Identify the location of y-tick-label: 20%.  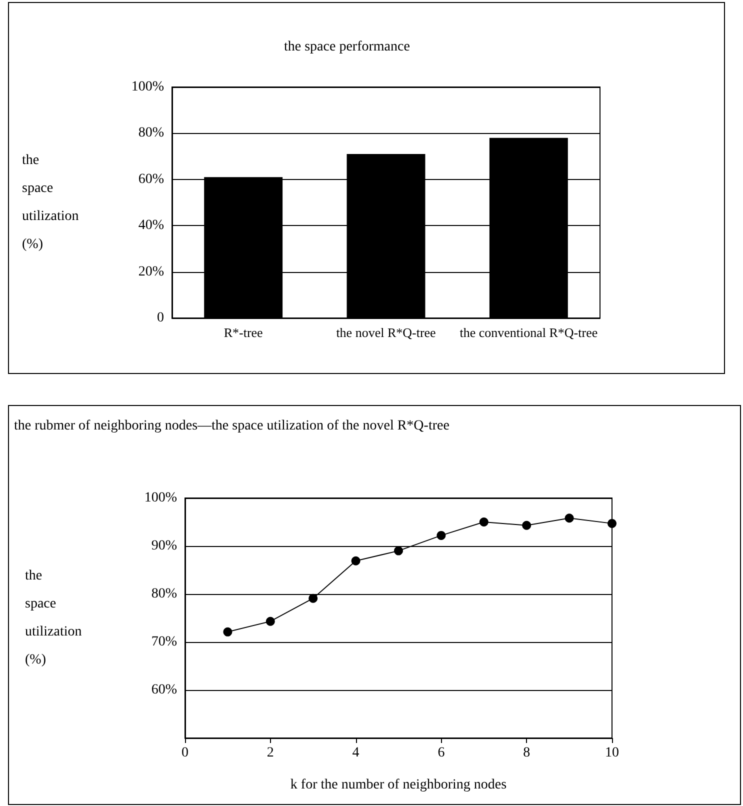
(151, 272).